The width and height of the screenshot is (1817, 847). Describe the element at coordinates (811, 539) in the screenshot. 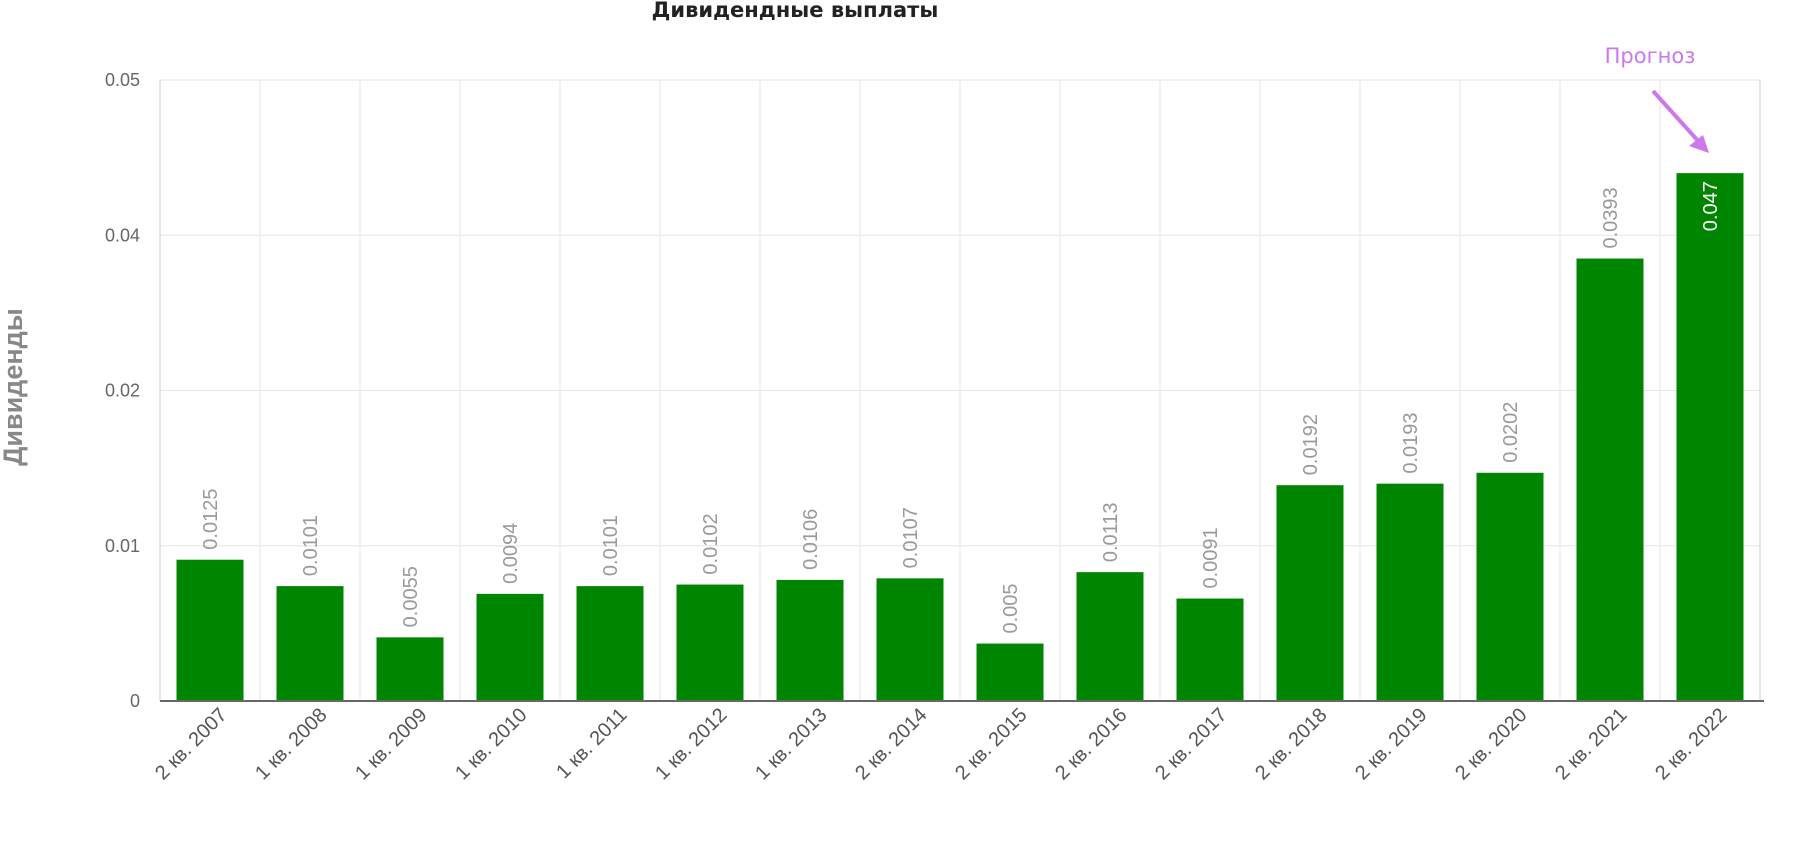

I see `data-label: 0.0106` at that location.